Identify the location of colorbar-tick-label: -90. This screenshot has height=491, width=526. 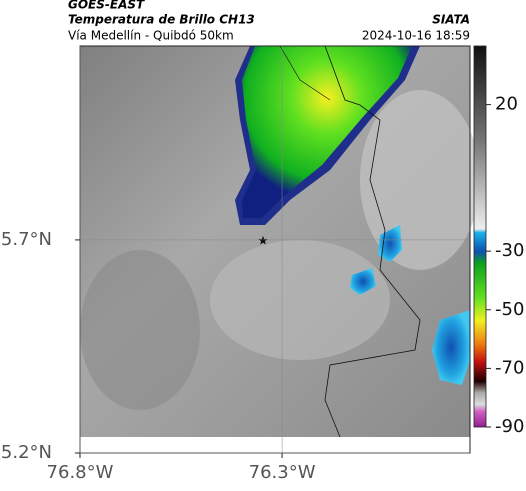
(509, 426).